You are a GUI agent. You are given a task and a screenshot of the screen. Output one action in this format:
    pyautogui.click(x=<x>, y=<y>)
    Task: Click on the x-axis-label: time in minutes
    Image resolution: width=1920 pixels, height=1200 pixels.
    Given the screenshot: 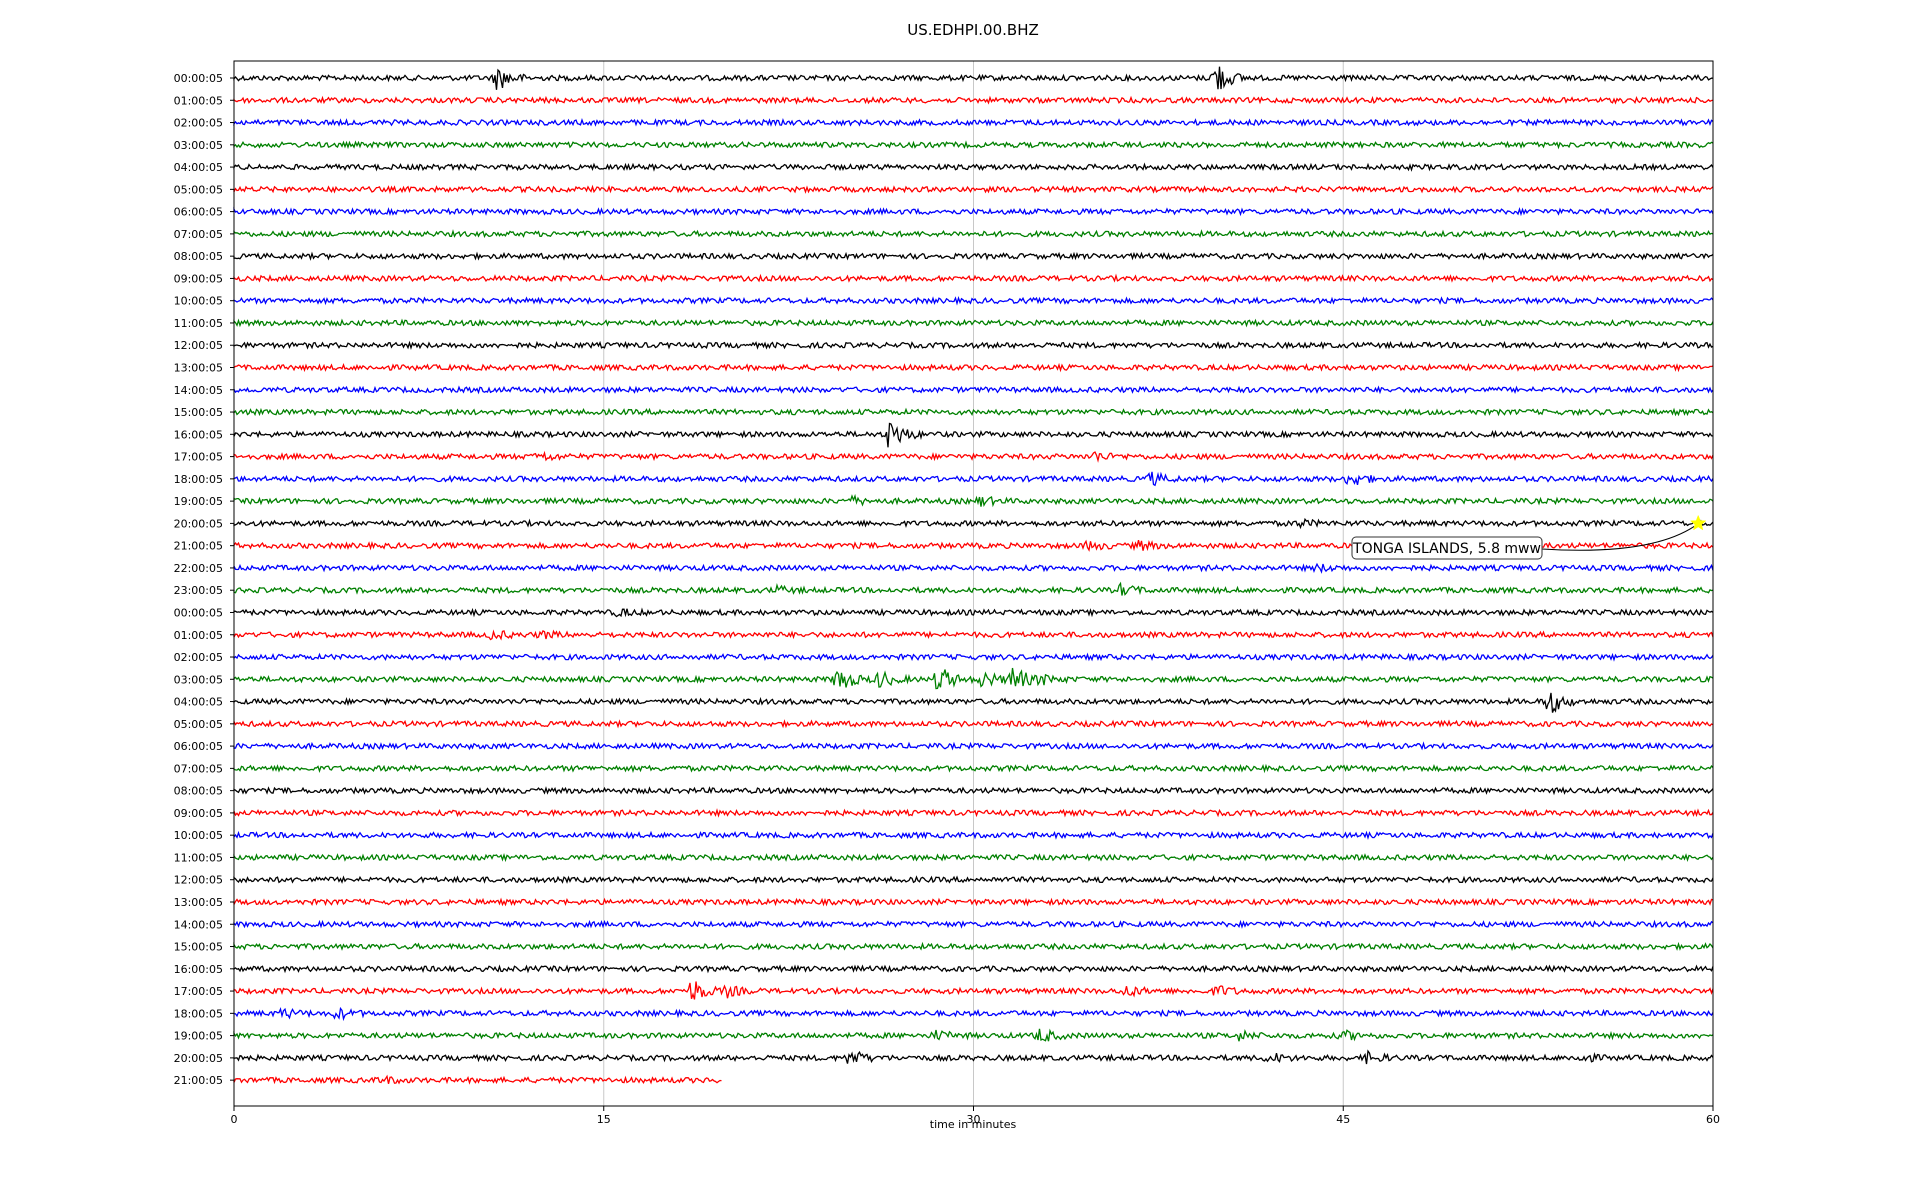 What is the action you would take?
    pyautogui.click(x=973, y=1124)
    